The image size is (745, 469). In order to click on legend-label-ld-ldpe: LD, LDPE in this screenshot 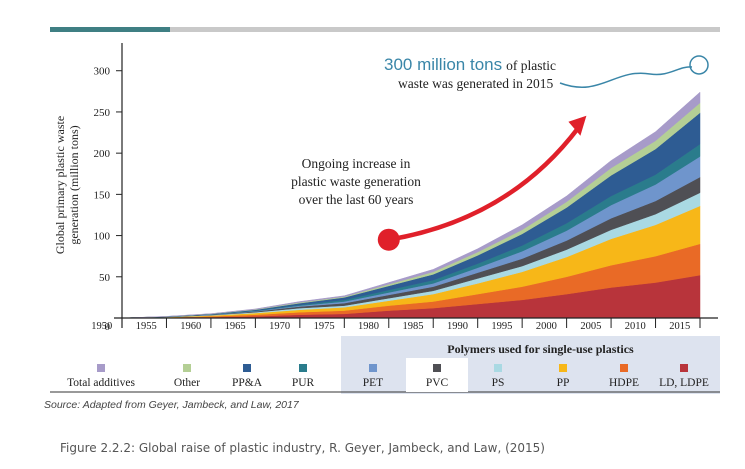, I will do `click(684, 383)`.